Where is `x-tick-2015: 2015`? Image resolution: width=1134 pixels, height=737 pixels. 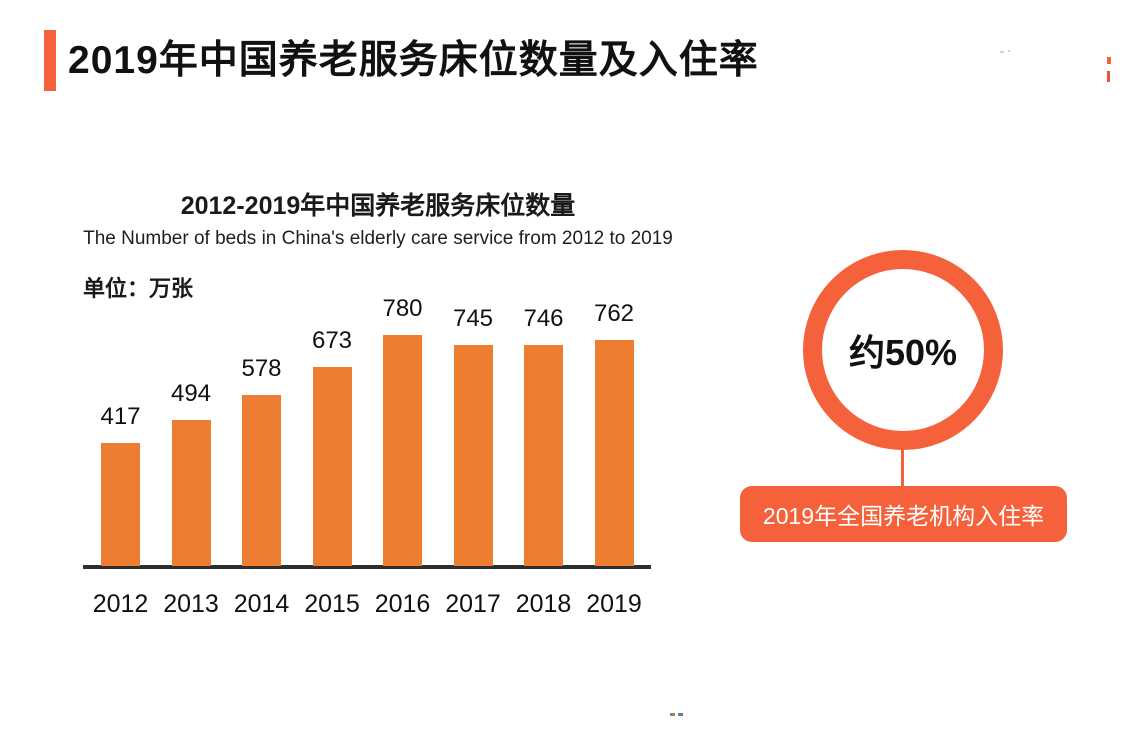
x-tick-2015: 2015 is located at coordinates (332, 604).